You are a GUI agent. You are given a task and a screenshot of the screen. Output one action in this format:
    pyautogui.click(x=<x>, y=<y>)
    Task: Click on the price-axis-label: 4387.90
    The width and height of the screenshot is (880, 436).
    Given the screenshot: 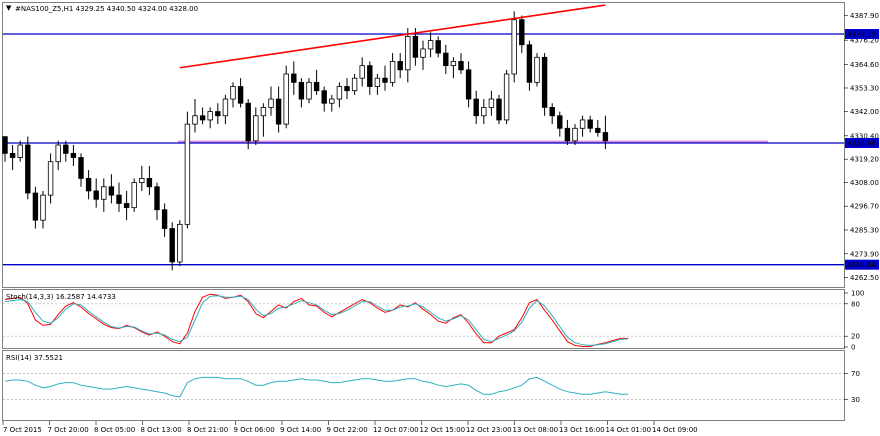 What is the action you would take?
    pyautogui.click(x=864, y=16)
    